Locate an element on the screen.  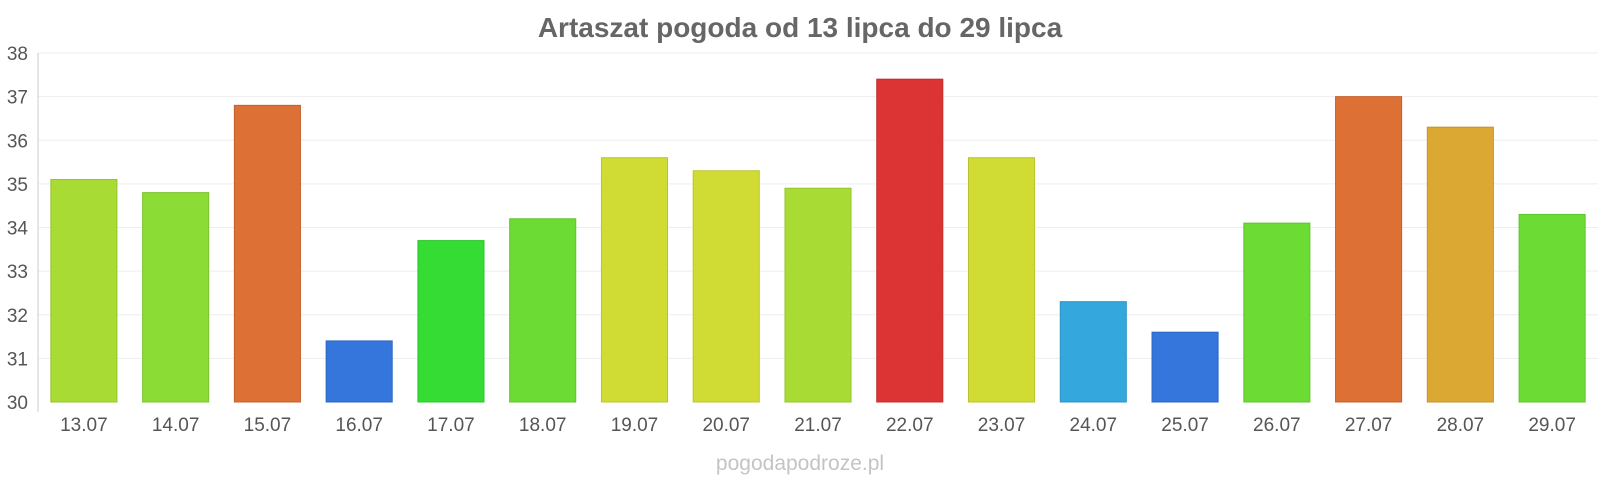
x-tick-label: 29.07 is located at coordinates (1552, 425).